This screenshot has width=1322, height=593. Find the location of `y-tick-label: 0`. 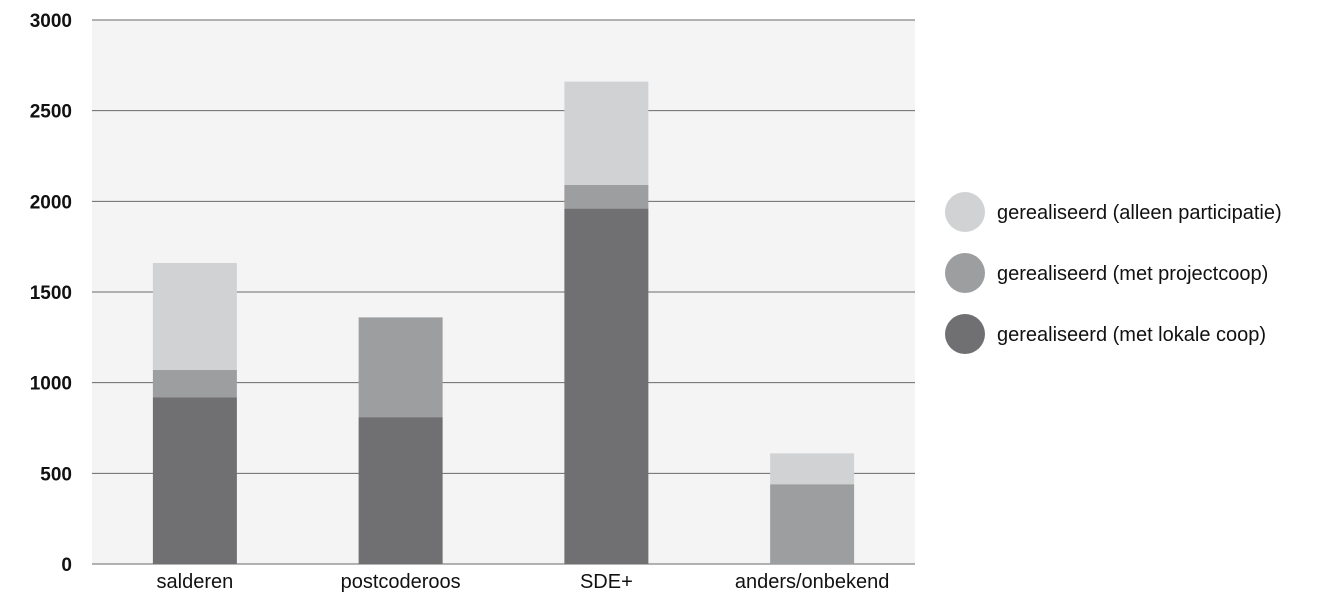

y-tick-label: 0 is located at coordinates (66, 565).